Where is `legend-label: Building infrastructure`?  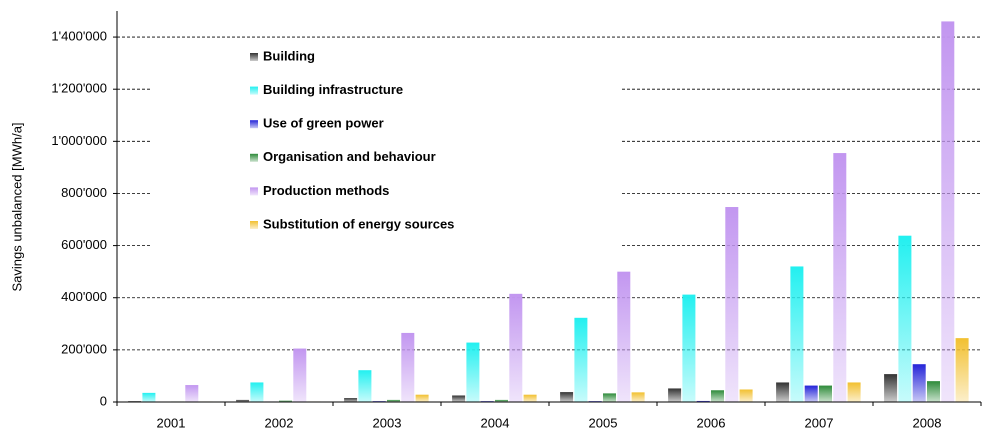 legend-label: Building infrastructure is located at coordinates (333, 89).